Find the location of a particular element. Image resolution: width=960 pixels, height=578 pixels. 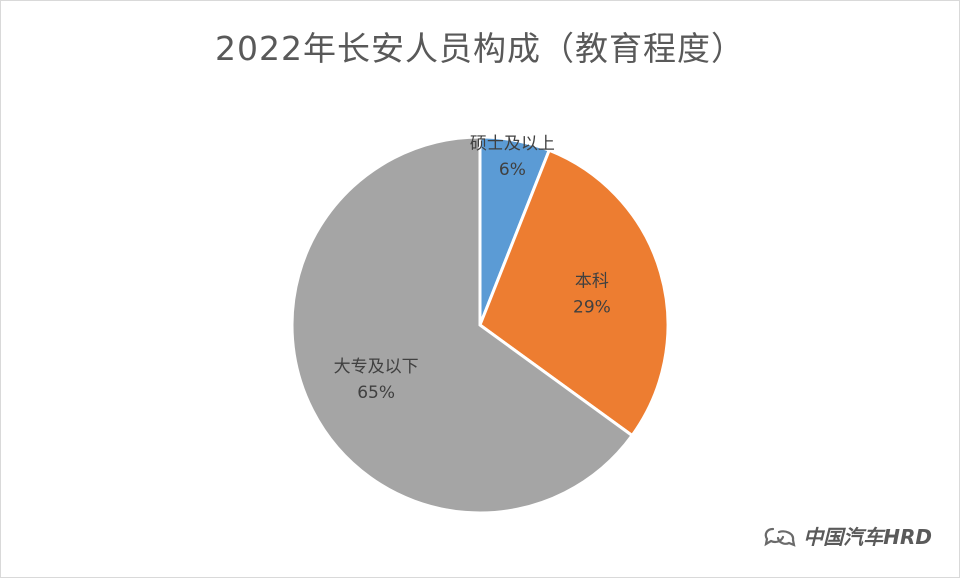

slice-category-label: 本科 is located at coordinates (592, 281).